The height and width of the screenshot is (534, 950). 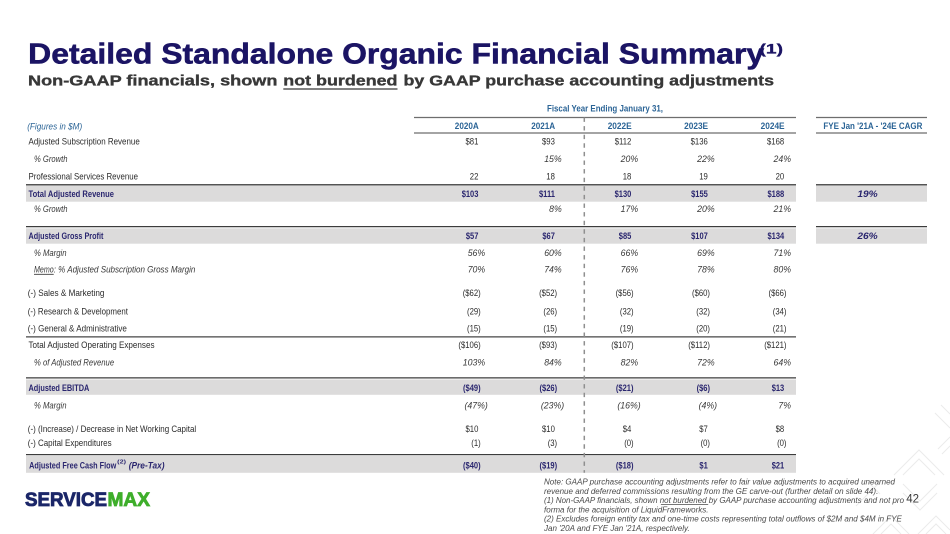 I want to click on svg-text:Total Adjusted Operating Expen: Total Adjusted Operating Expenses, so click(x=92, y=345).